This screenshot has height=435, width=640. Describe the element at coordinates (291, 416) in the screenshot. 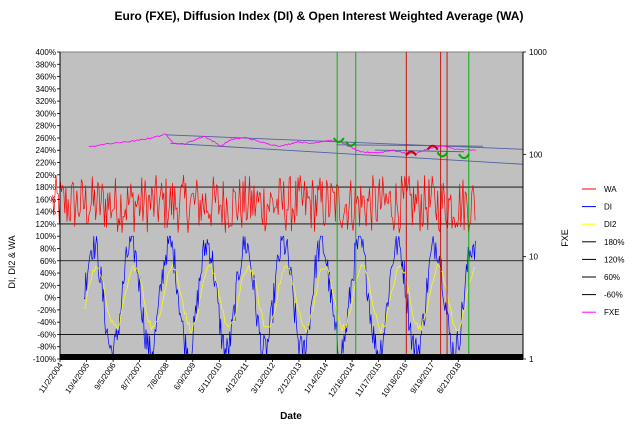

I see `x-axis-label: Date` at that location.